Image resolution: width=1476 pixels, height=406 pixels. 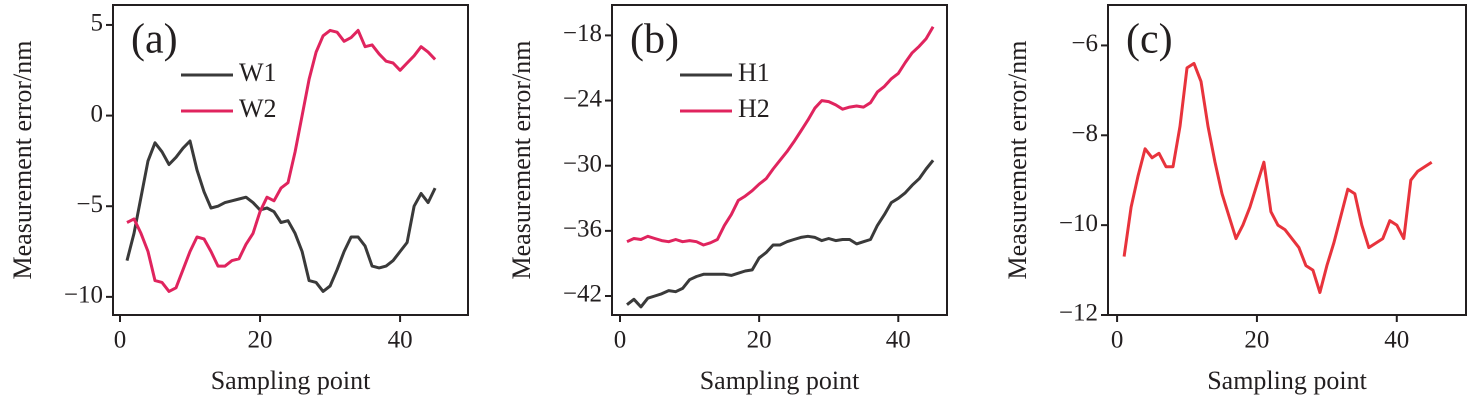 I want to click on y-tick-label: −30, so click(x=582, y=163).